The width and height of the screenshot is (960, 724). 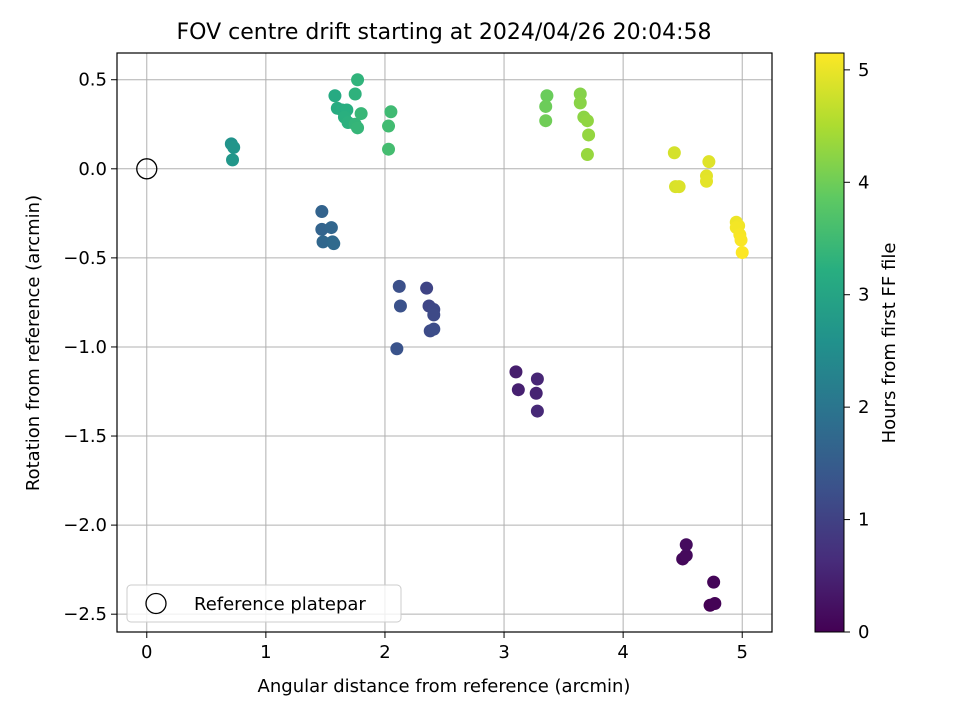 I want to click on x-tick-label: 4, so click(x=622, y=652).